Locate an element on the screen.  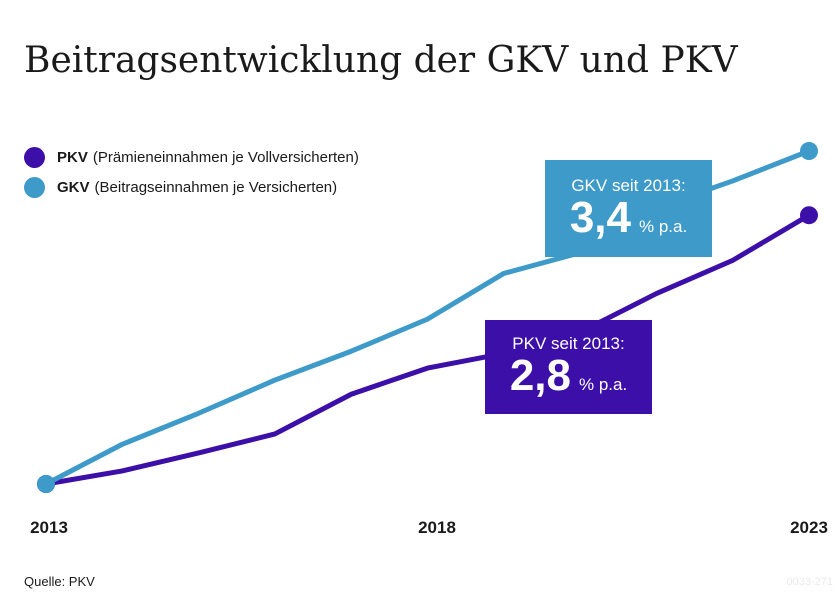
graphic-code: 0033-271 is located at coordinates (810, 582).